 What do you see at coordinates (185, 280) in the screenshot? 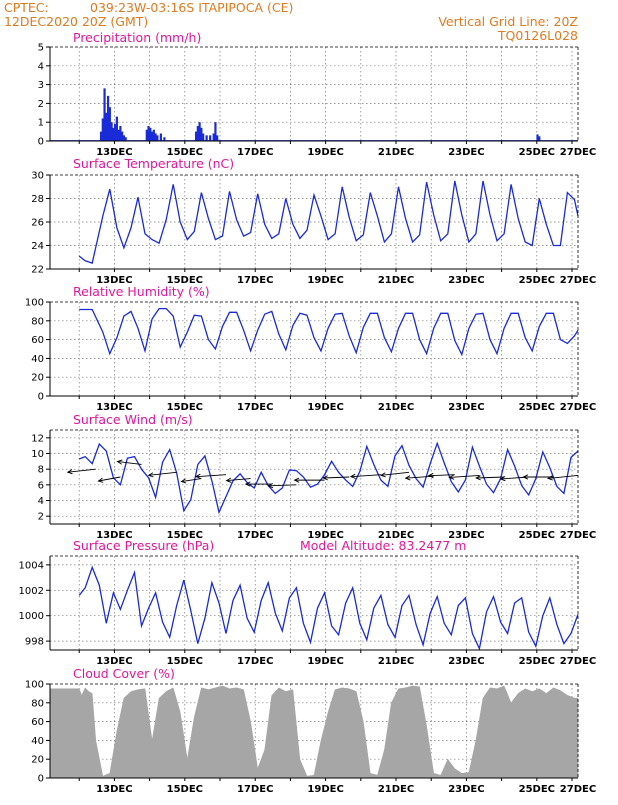
I see `xtick-label-temp: 15DEC` at bounding box center [185, 280].